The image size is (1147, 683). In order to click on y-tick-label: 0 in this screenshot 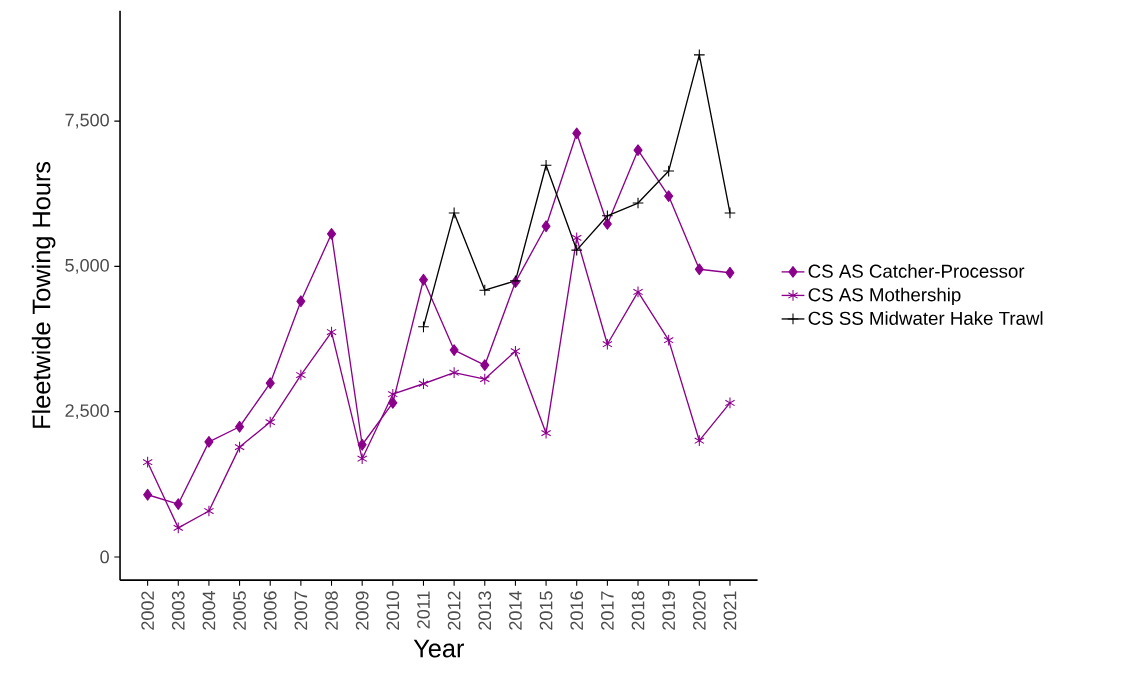, I will do `click(104, 557)`.